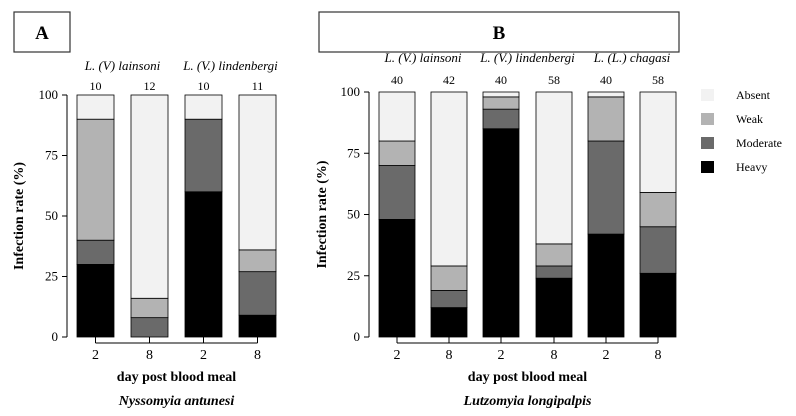 The width and height of the screenshot is (796, 416). What do you see at coordinates (632, 57) in the screenshot?
I see `parasite-species-label: L. (L.) chagasi` at bounding box center [632, 57].